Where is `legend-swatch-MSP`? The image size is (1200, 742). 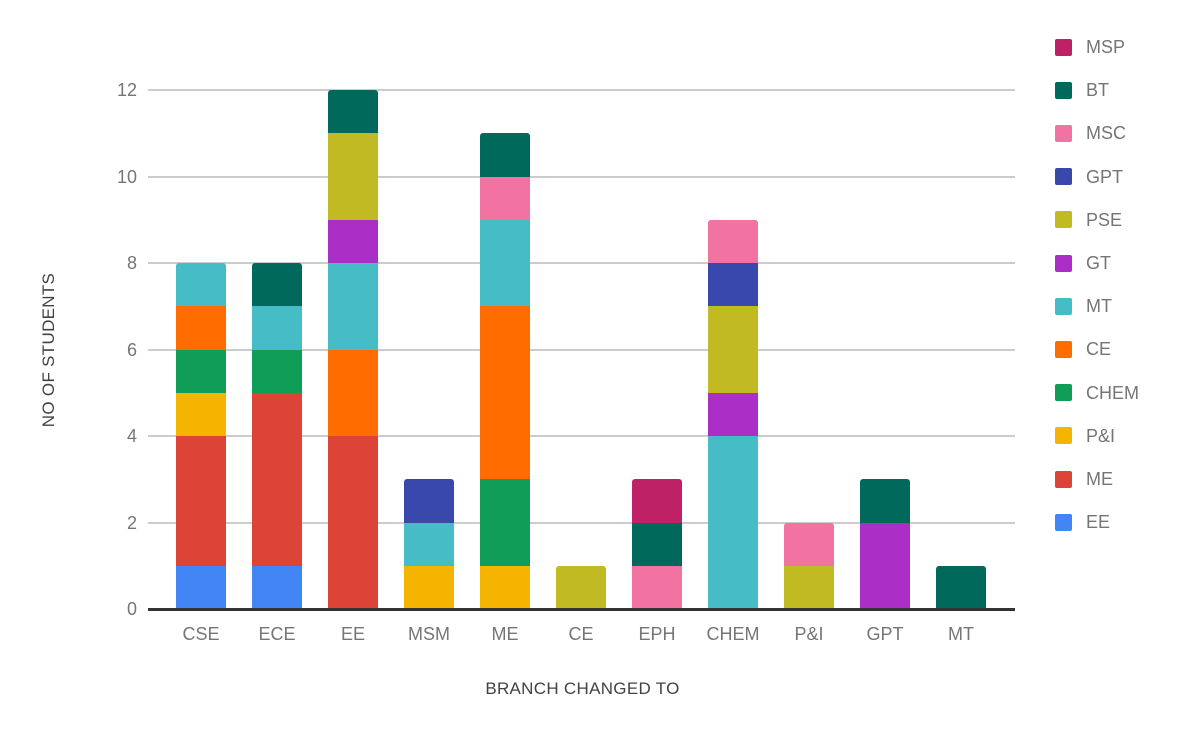
legend-swatch-MSP is located at coordinates (1063, 47).